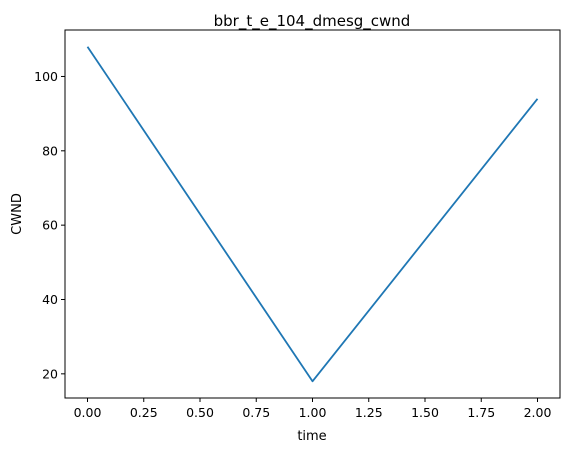  I want to click on x-tick-label: 1.50, so click(425, 412).